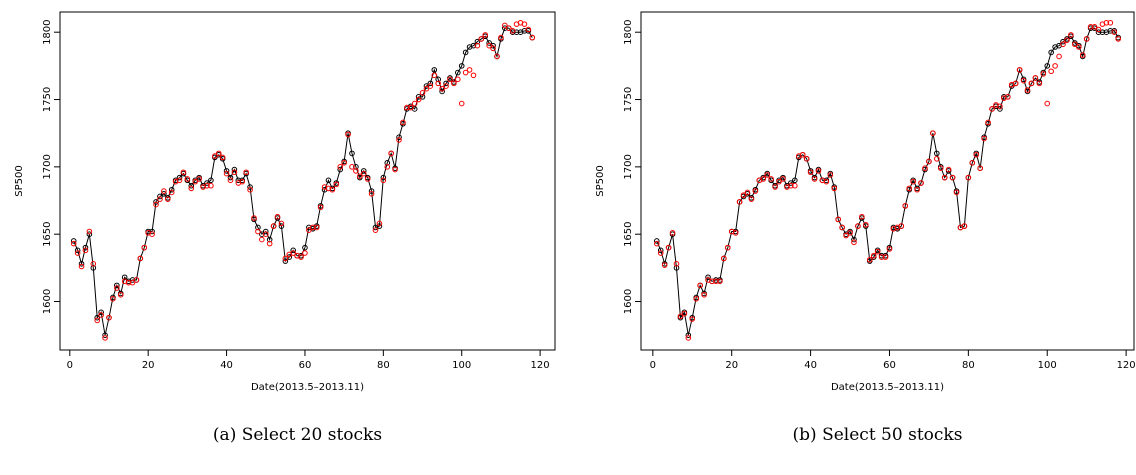 The height and width of the screenshot is (475, 1136). Describe the element at coordinates (887, 387) in the screenshot. I see `x-axis-label: Date(2013.5–2013.11)` at that location.